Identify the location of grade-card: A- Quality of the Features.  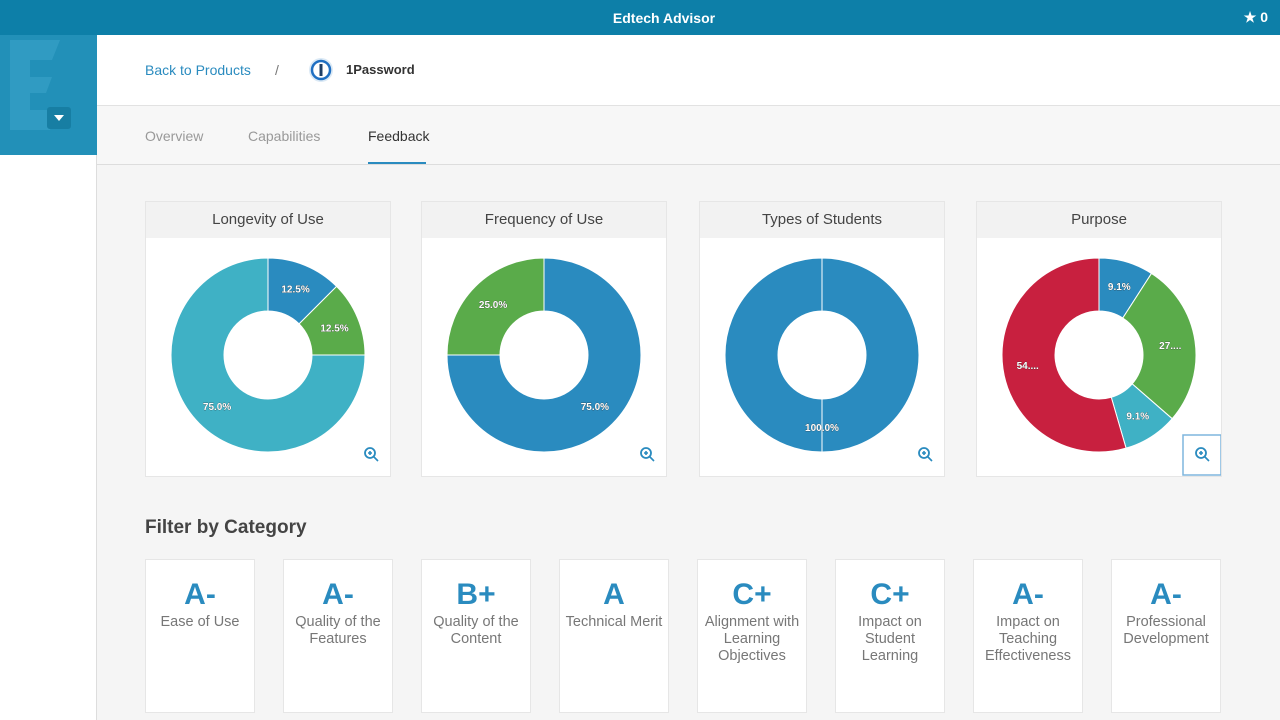
(338, 636).